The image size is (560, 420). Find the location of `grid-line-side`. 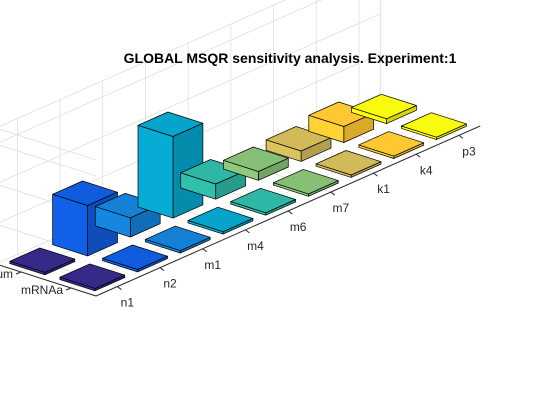

grid-line-side is located at coordinates (48, 160).